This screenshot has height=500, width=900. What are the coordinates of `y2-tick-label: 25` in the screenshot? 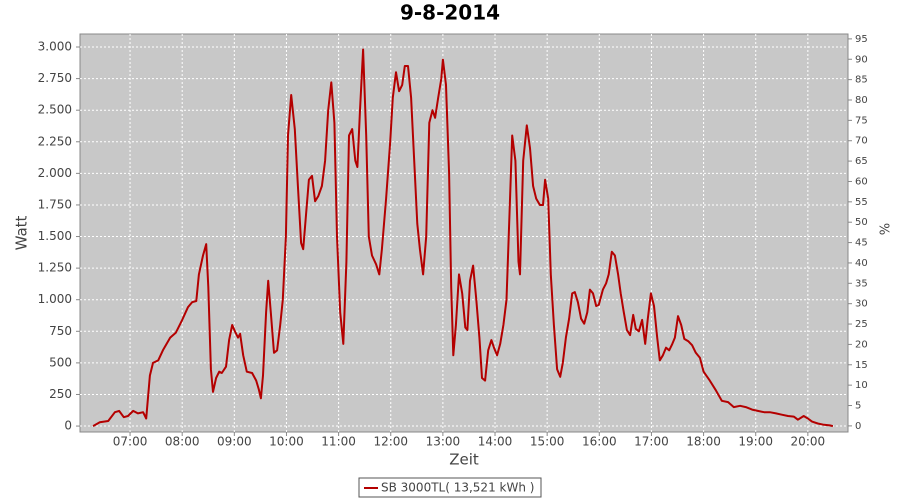 It's located at (861, 324).